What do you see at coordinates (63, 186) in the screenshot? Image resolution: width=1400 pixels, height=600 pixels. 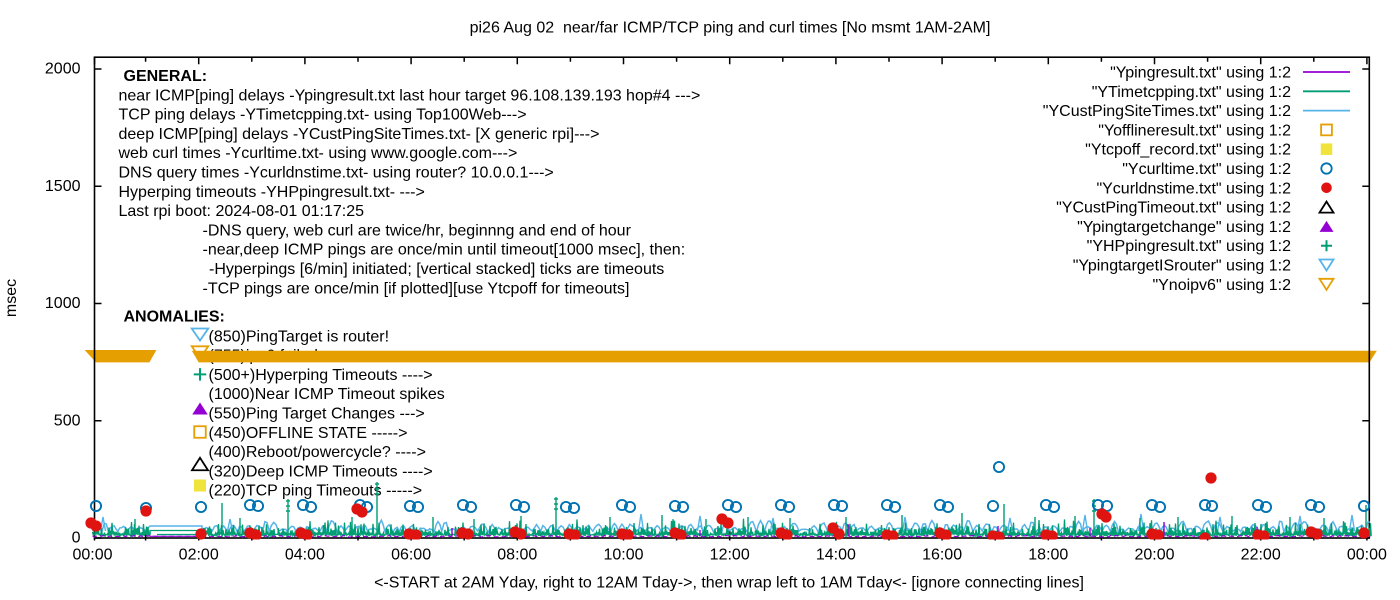 I see `svg-text: 1500` at bounding box center [63, 186].